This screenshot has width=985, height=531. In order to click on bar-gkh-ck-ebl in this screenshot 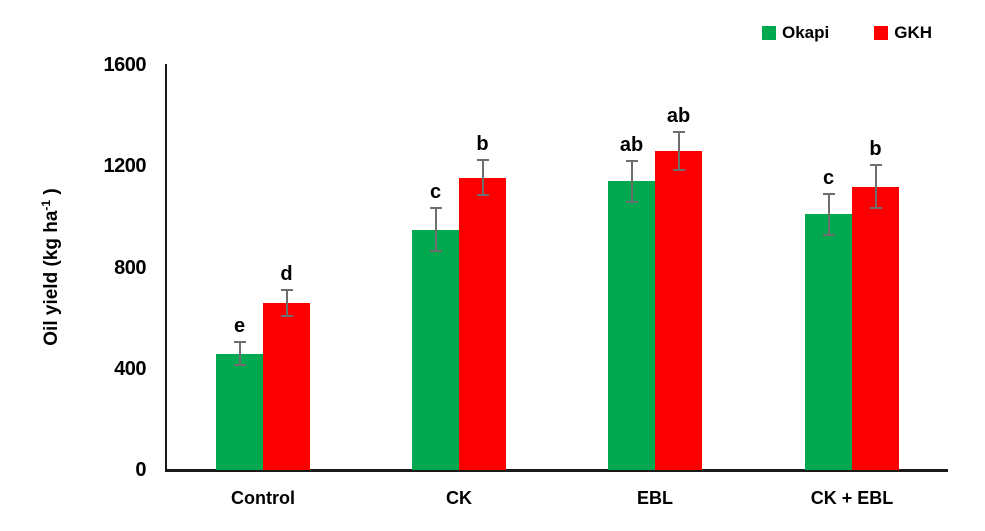, I will do `click(875, 328)`.